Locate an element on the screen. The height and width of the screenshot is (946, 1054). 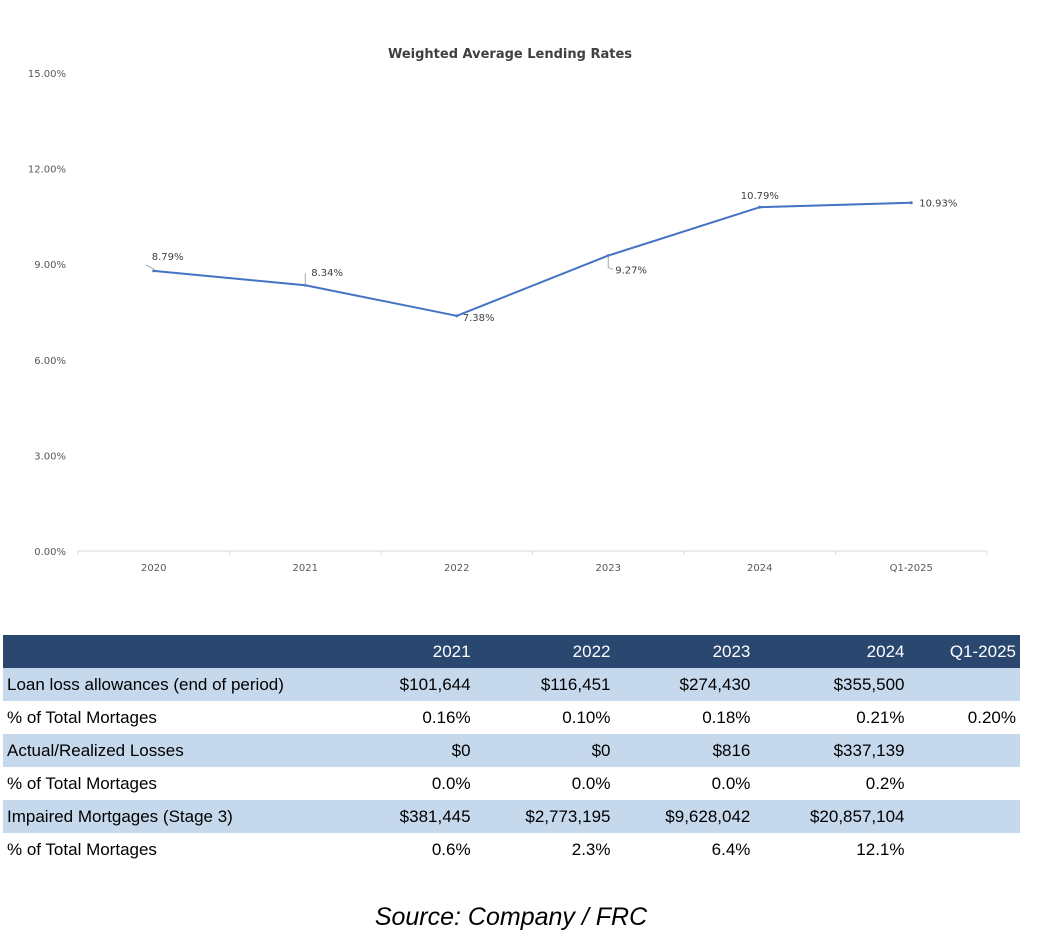
y-tick-label: 15.00% is located at coordinates (47, 74).